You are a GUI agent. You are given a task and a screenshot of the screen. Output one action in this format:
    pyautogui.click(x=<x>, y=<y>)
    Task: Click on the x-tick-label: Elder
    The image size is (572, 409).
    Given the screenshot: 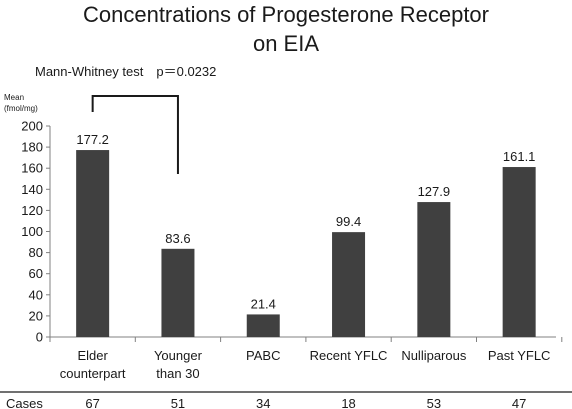 What is the action you would take?
    pyautogui.click(x=92, y=355)
    